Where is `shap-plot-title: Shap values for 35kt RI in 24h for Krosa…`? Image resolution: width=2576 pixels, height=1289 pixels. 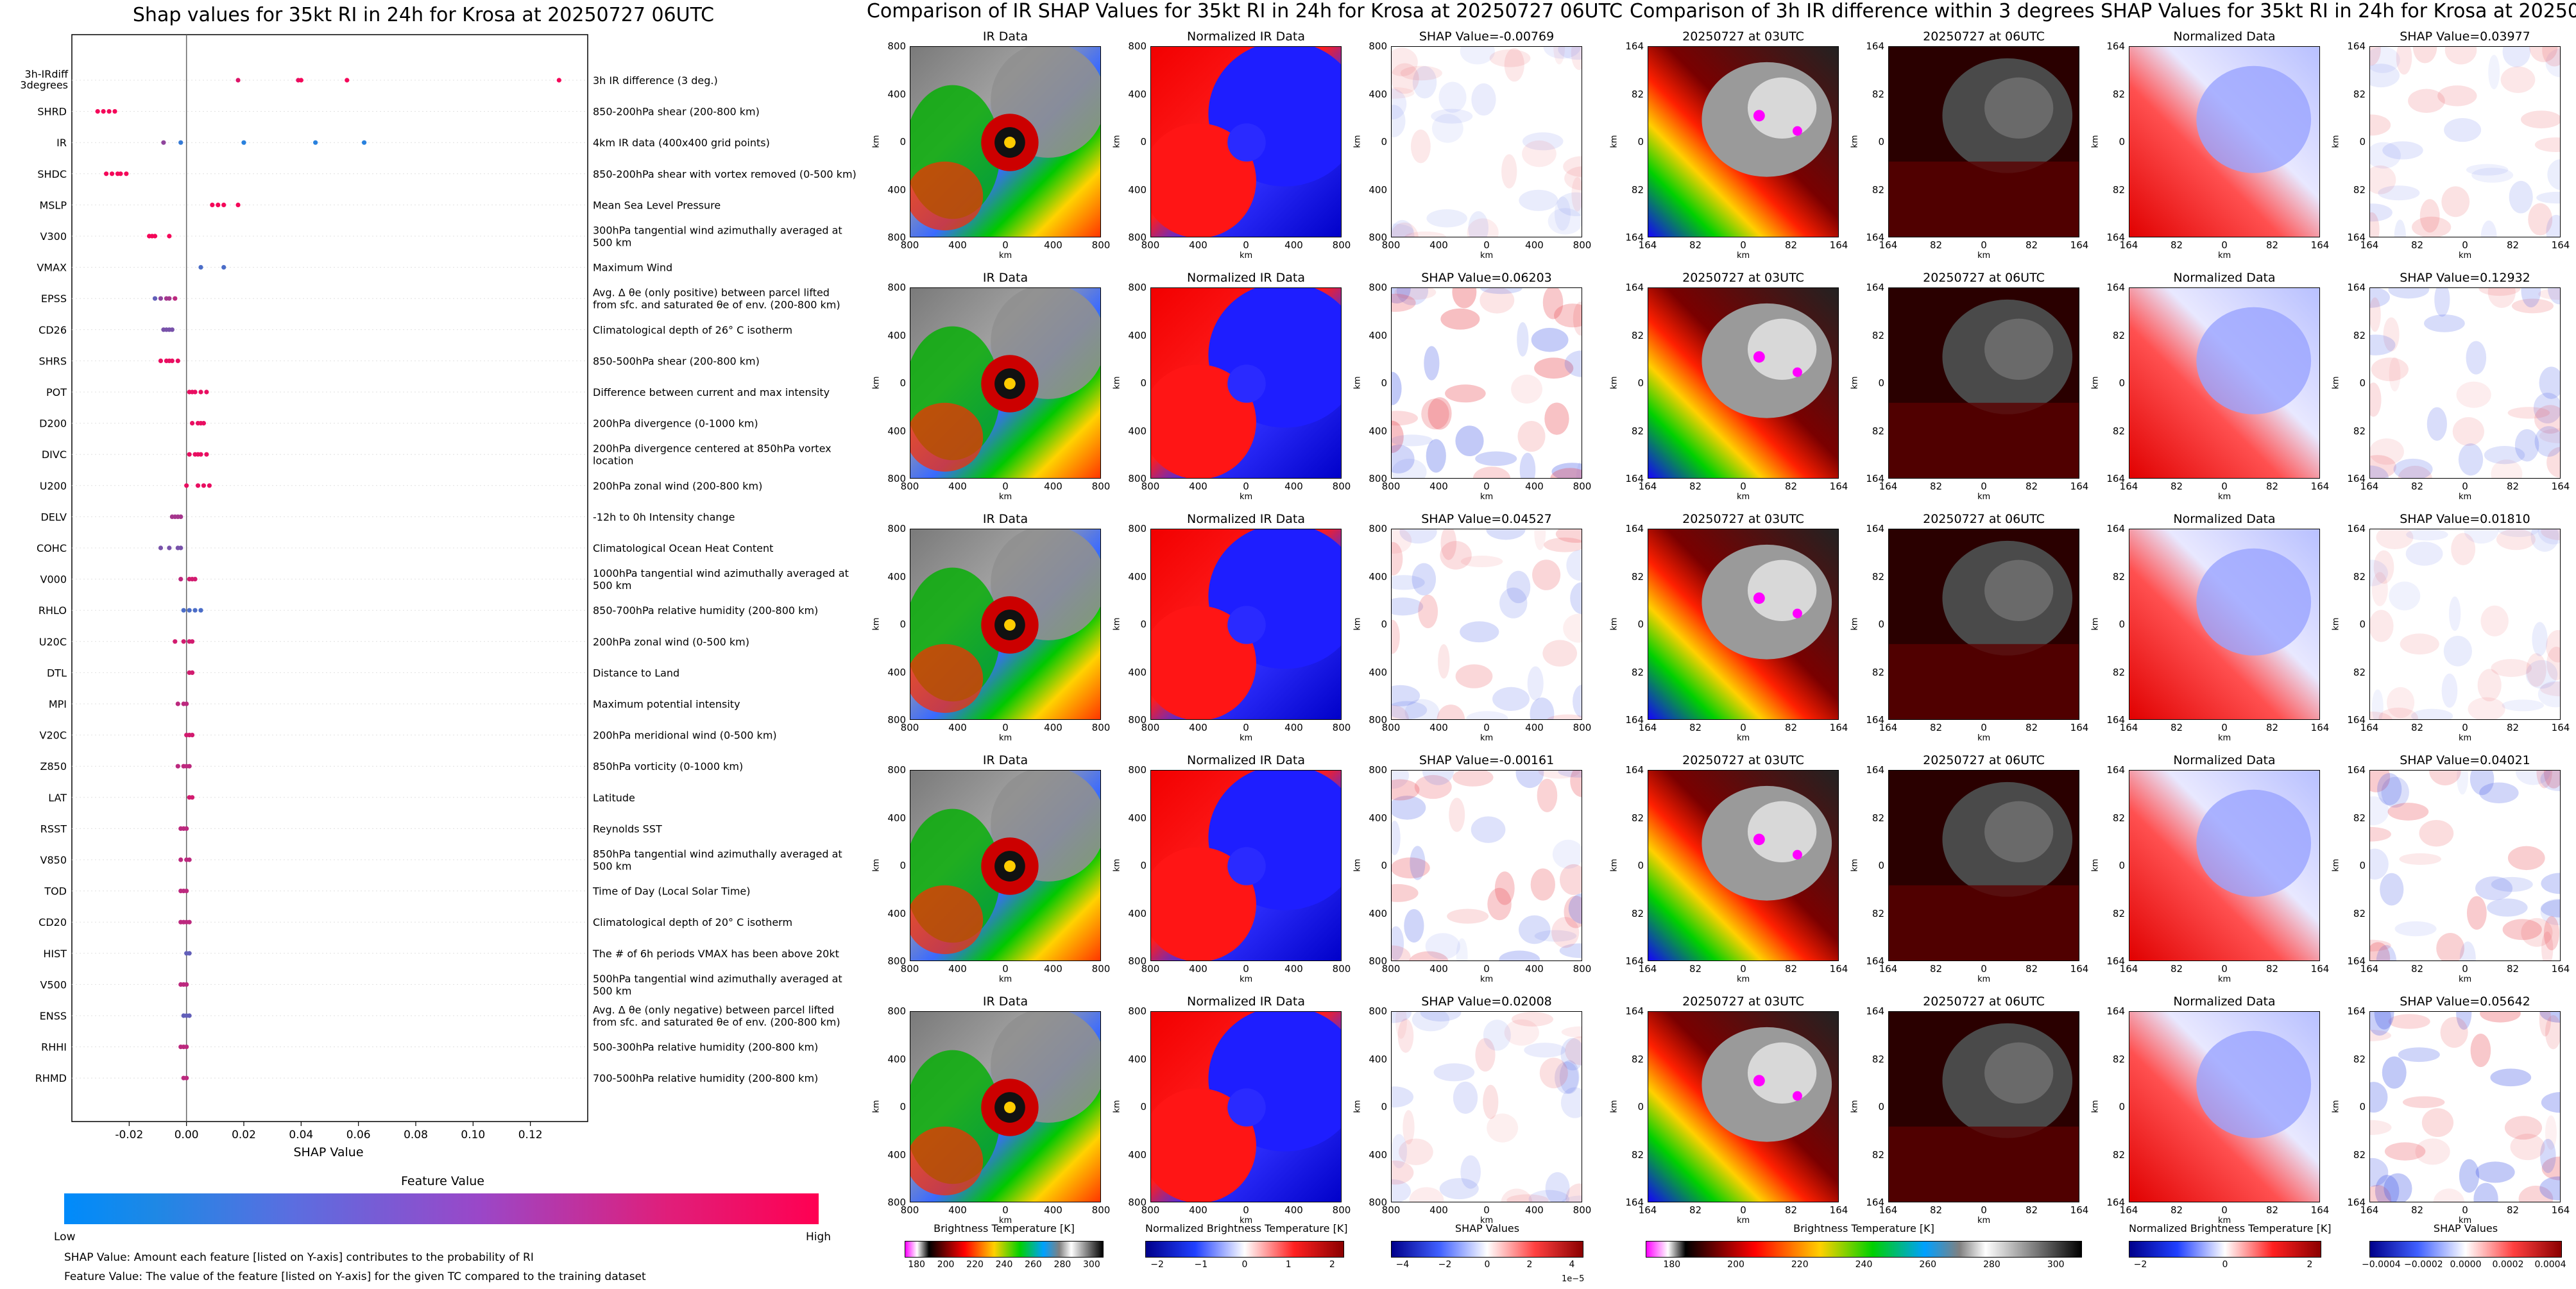
shap-plot-title: Shap values for 35kt RI in 24h for Krosa… is located at coordinates (423, 15).